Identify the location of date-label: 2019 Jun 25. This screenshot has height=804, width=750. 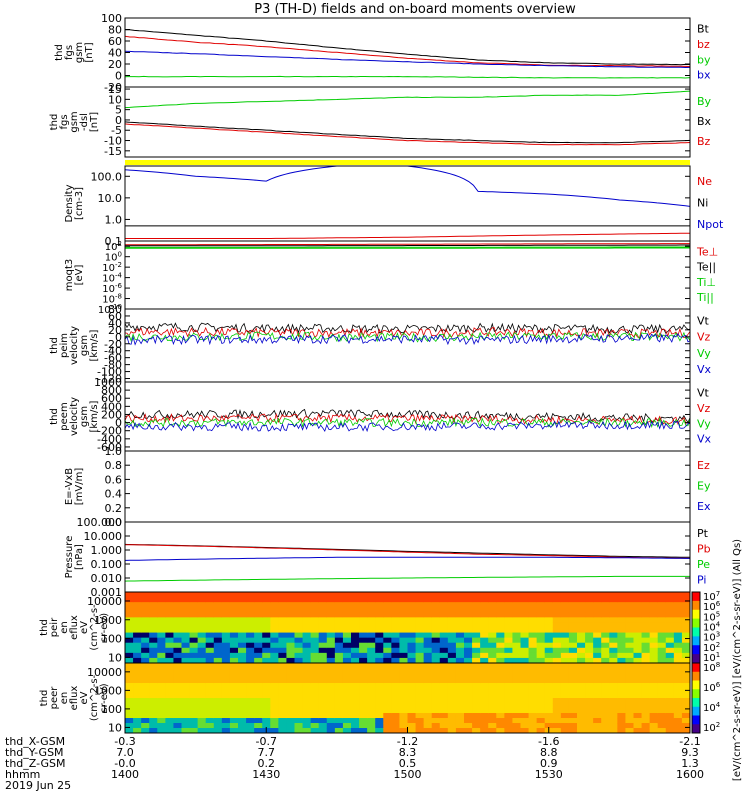
(38, 785).